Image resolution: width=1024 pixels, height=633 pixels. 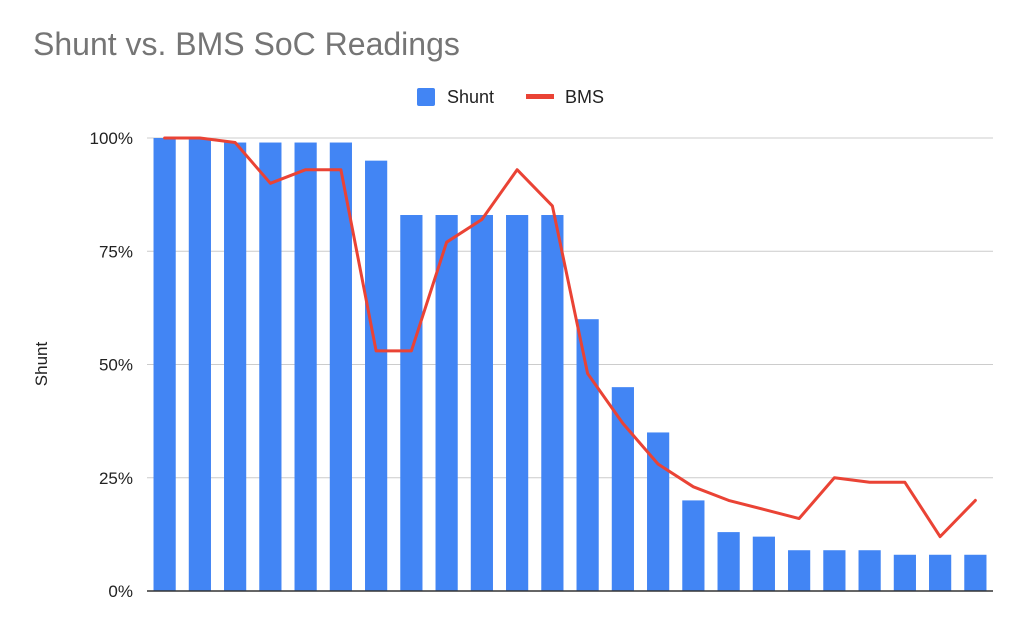 What do you see at coordinates (116, 251) in the screenshot?
I see `y-tick-label: 75%` at bounding box center [116, 251].